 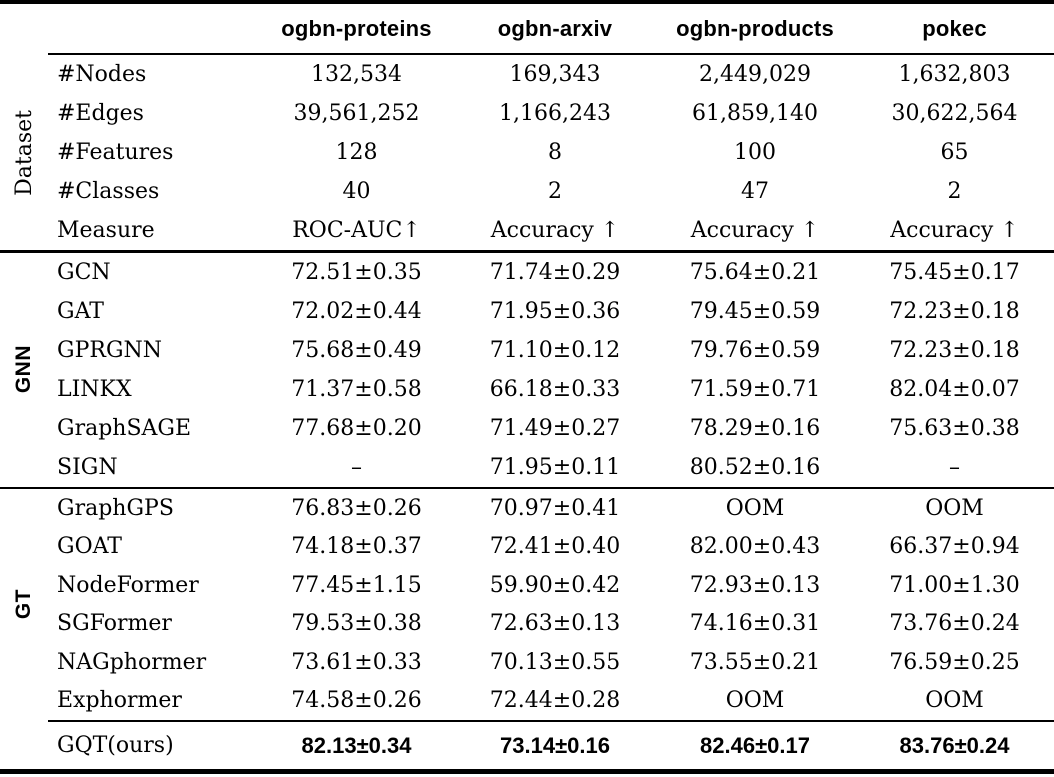 I want to click on table-cell: 59.90±0.42, so click(x=555, y=585).